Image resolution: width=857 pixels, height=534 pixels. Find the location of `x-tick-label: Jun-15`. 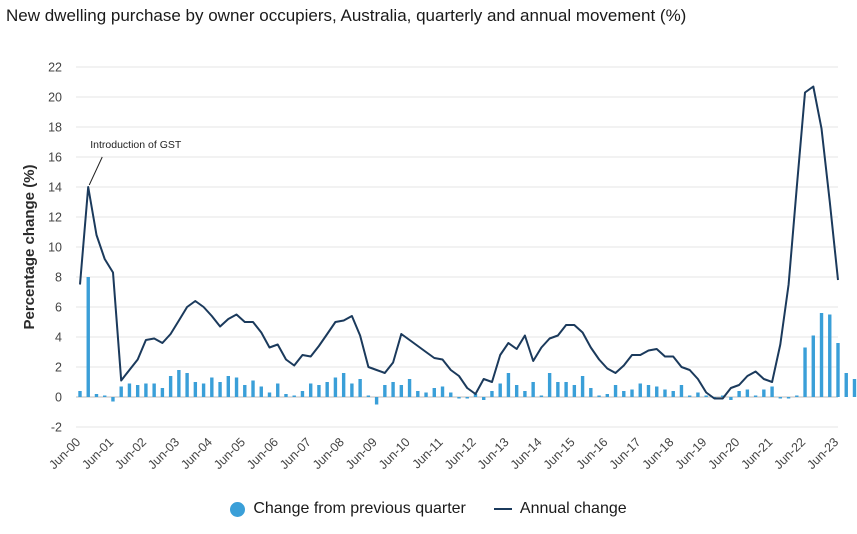

x-tick-label: Jun-15 is located at coordinates (559, 453).